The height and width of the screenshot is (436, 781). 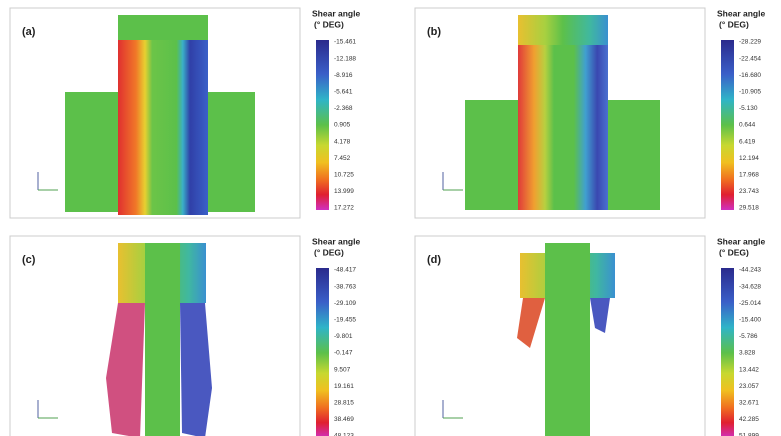 I want to click on legend-tick: -34.628, so click(x=750, y=286).